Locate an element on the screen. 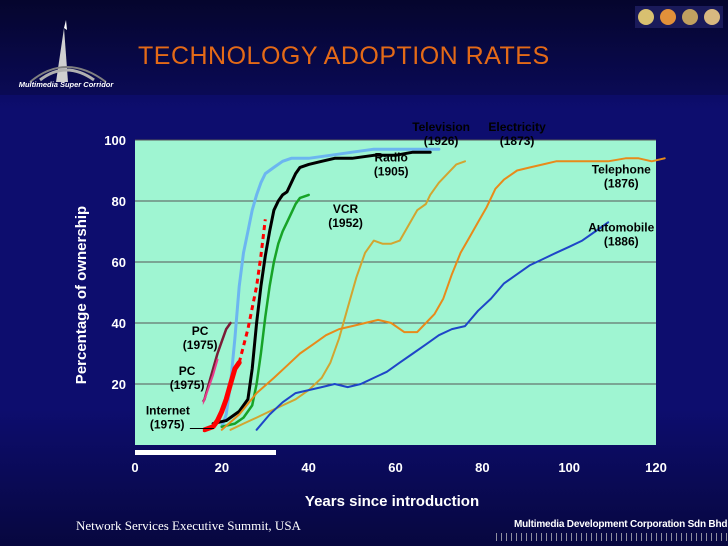 Image resolution: width=728 pixels, height=546 pixels. series-year: (1876) is located at coordinates (621, 184).